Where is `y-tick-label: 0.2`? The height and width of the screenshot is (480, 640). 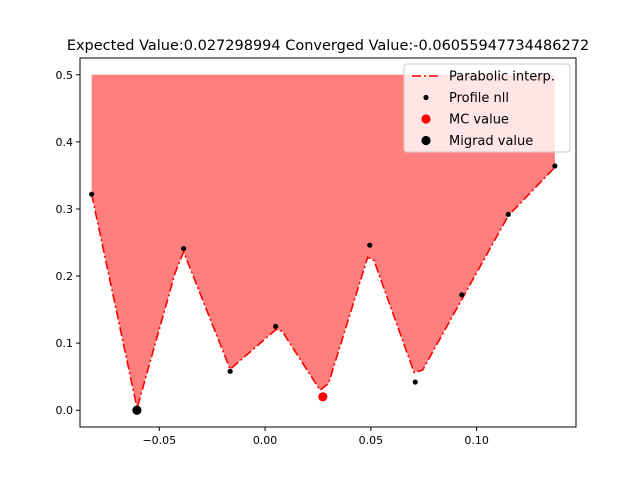 y-tick-label: 0.2 is located at coordinates (65, 276).